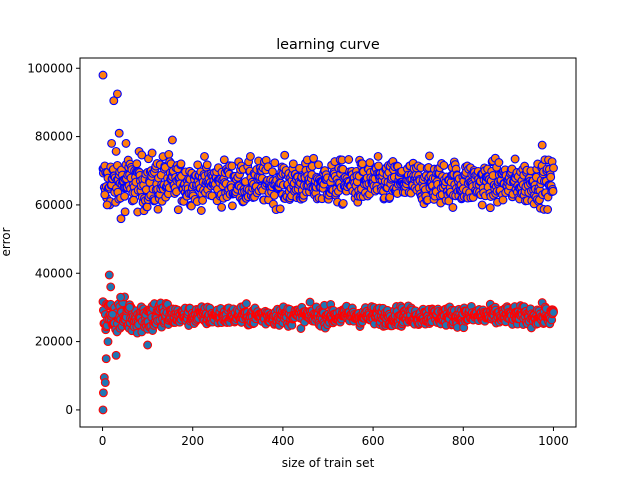 This screenshot has height=480, width=640. Describe the element at coordinates (282, 441) in the screenshot. I see `x-tick-label: 400` at that location.